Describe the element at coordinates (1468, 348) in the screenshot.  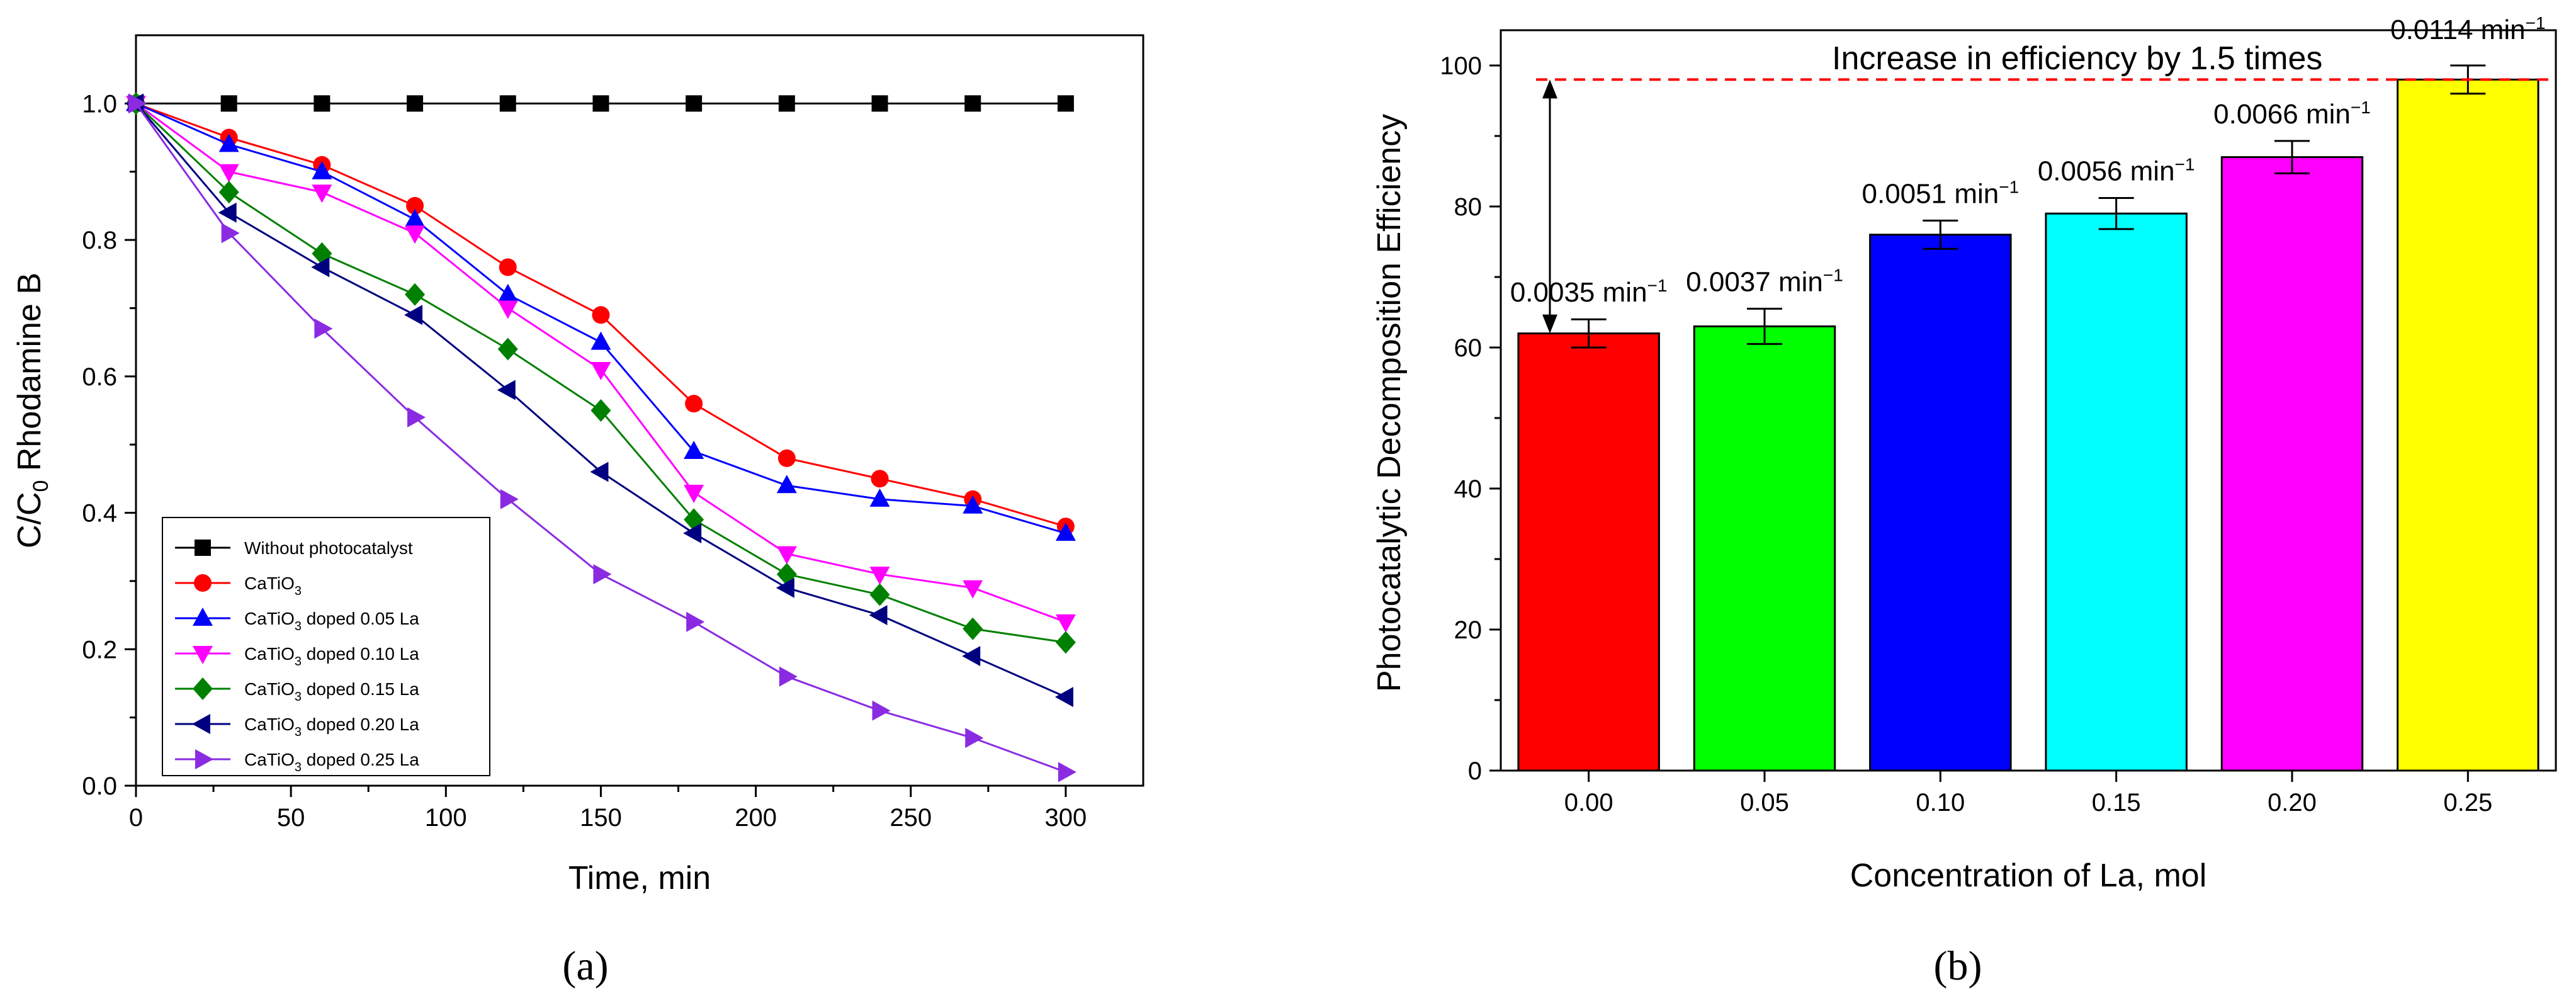
I see `b-y-tick-label: 60` at that location.